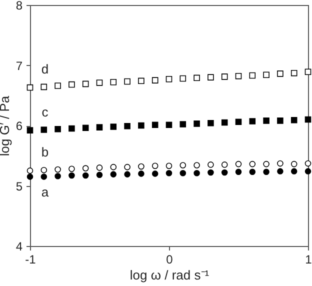 The image size is (312, 286). What do you see at coordinates (45, 192) in the screenshot?
I see `series-label: a` at bounding box center [45, 192].